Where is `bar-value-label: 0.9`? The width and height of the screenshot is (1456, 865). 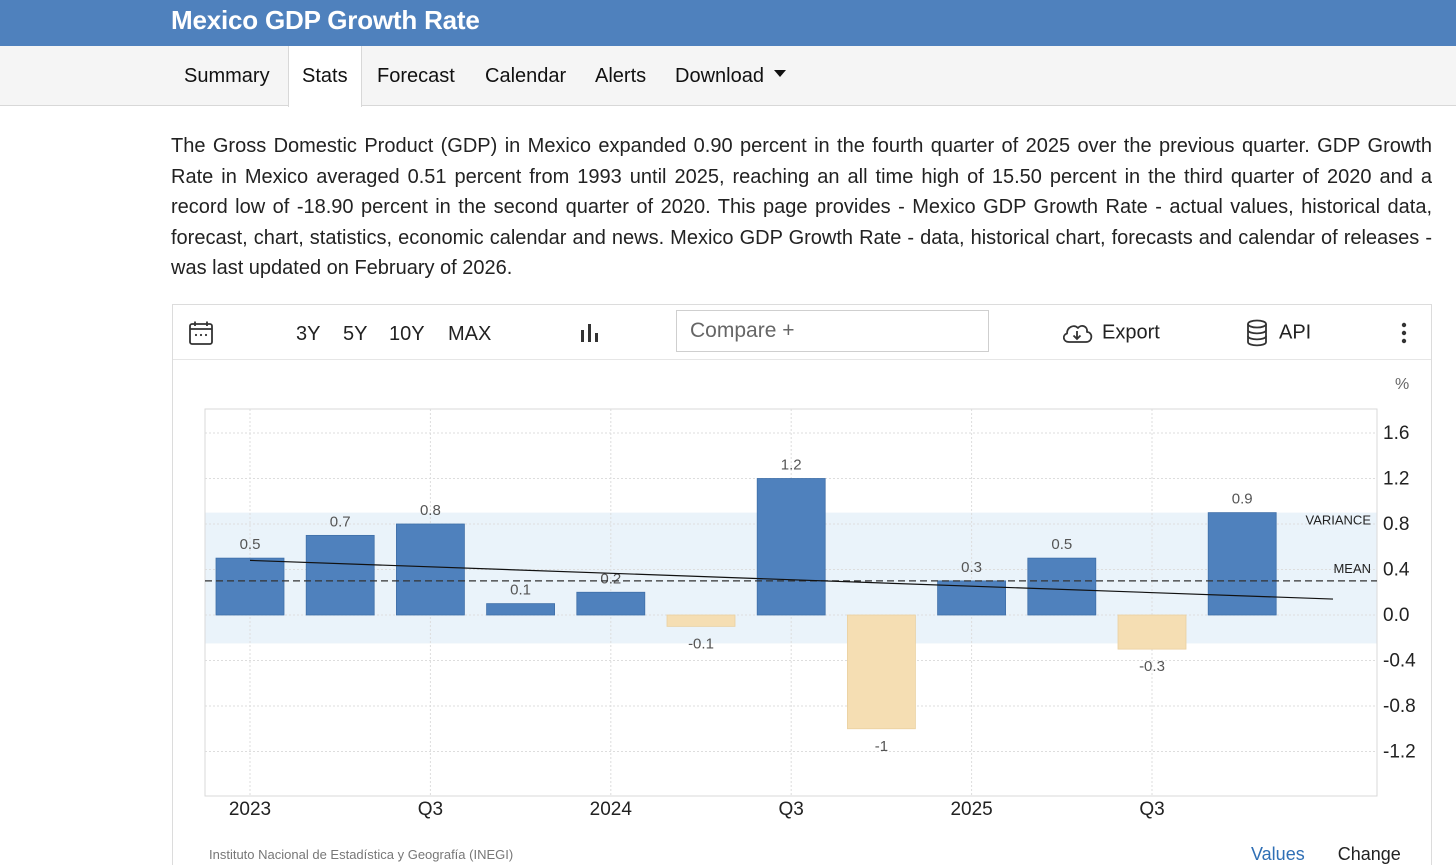 bar-value-label: 0.9 is located at coordinates (1242, 499).